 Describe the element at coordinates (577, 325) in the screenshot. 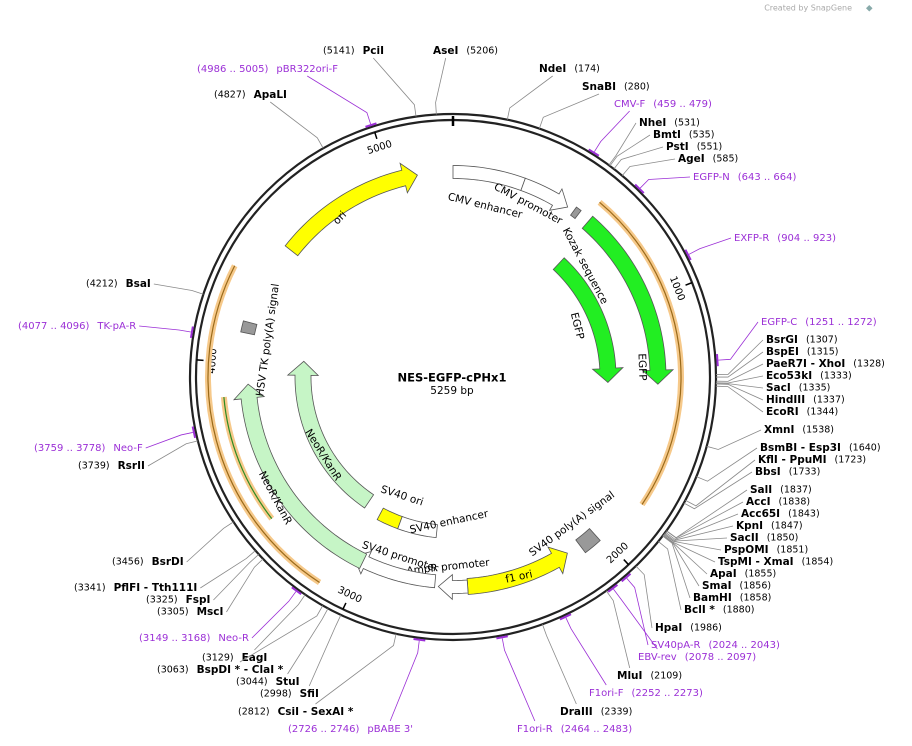

I see `feature-label: EGFP` at that location.